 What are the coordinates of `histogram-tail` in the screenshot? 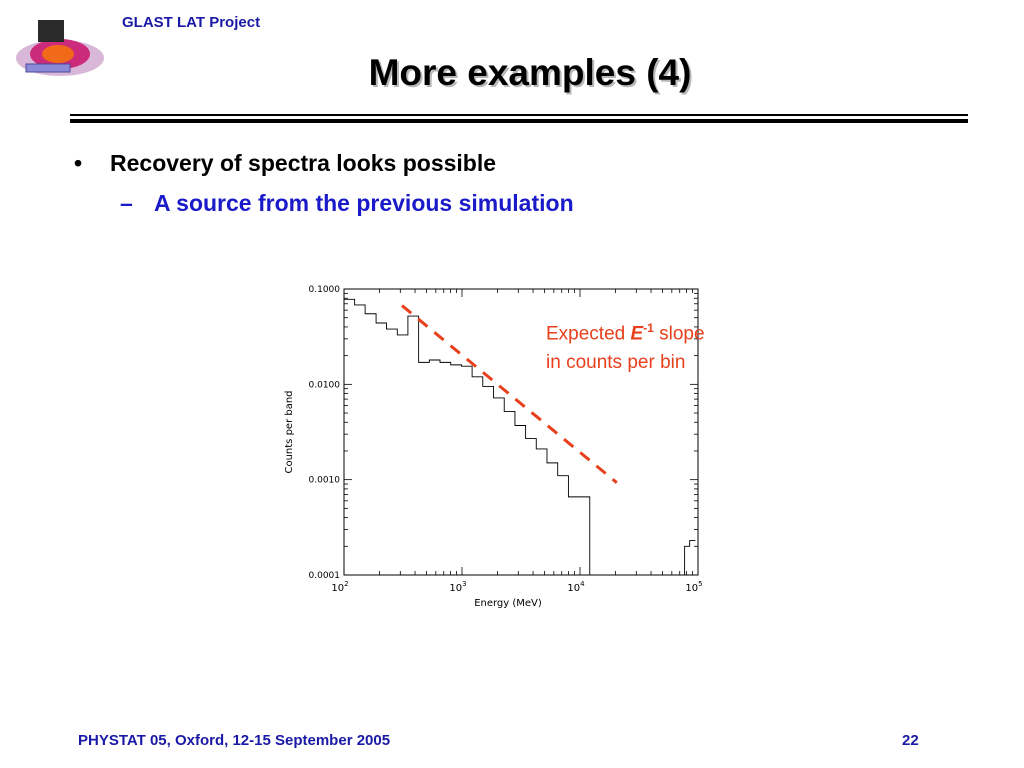 It's located at (690, 557).